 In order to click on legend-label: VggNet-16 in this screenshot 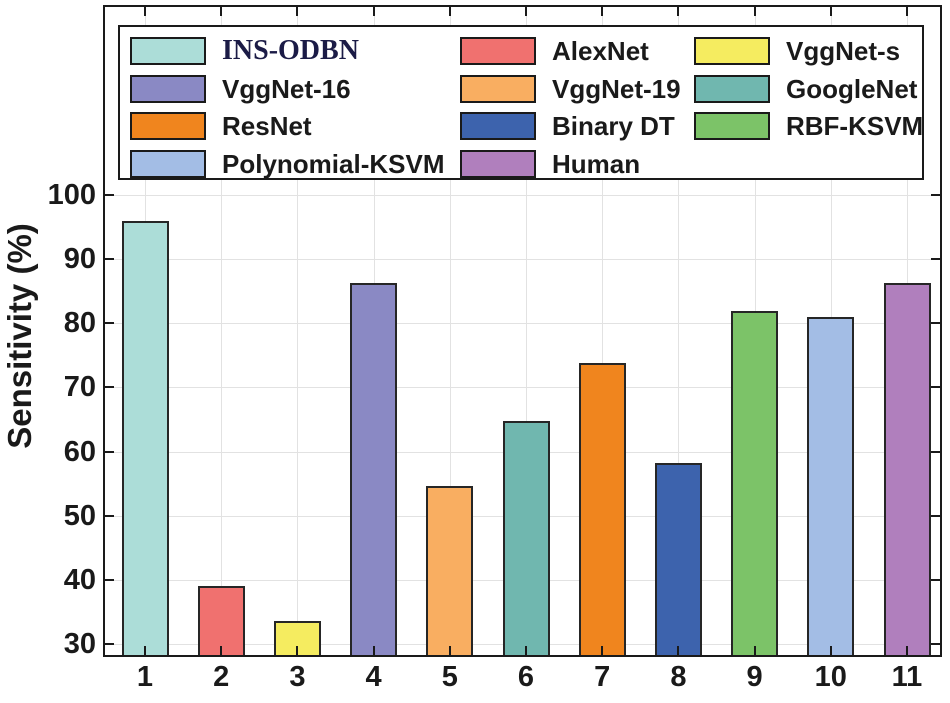, I will do `click(286, 88)`.